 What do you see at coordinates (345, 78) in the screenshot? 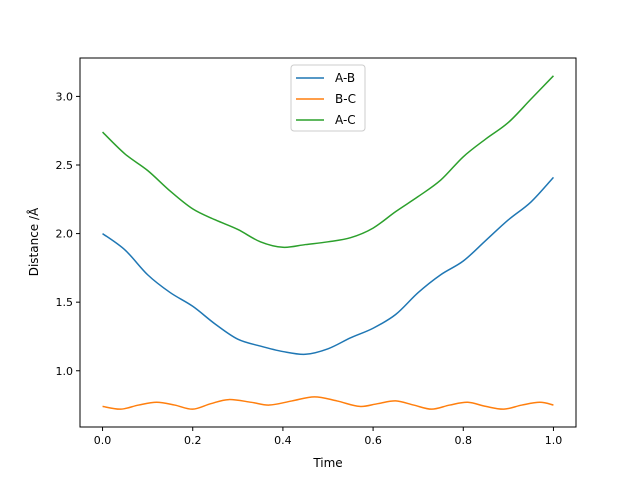
I see `legend-label: A-B` at bounding box center [345, 78].